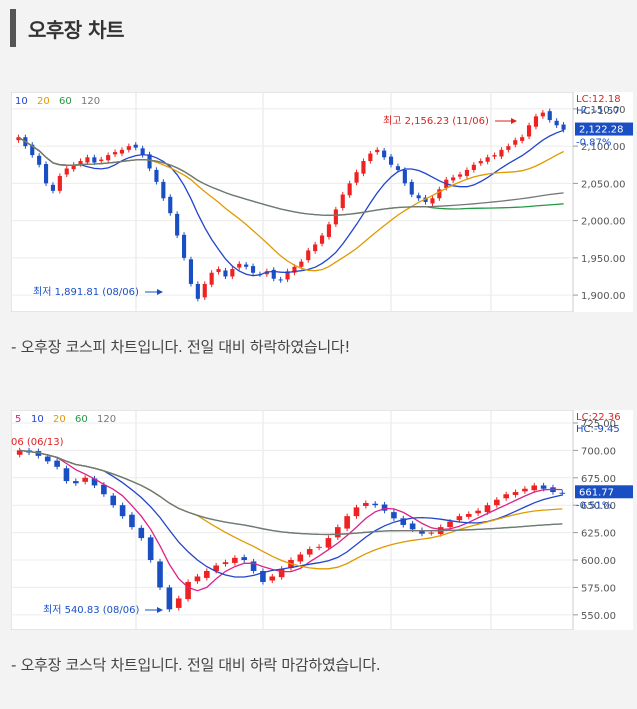  Describe the element at coordinates (81, 419) in the screenshot. I see `legend-entry-60: 60` at that location.